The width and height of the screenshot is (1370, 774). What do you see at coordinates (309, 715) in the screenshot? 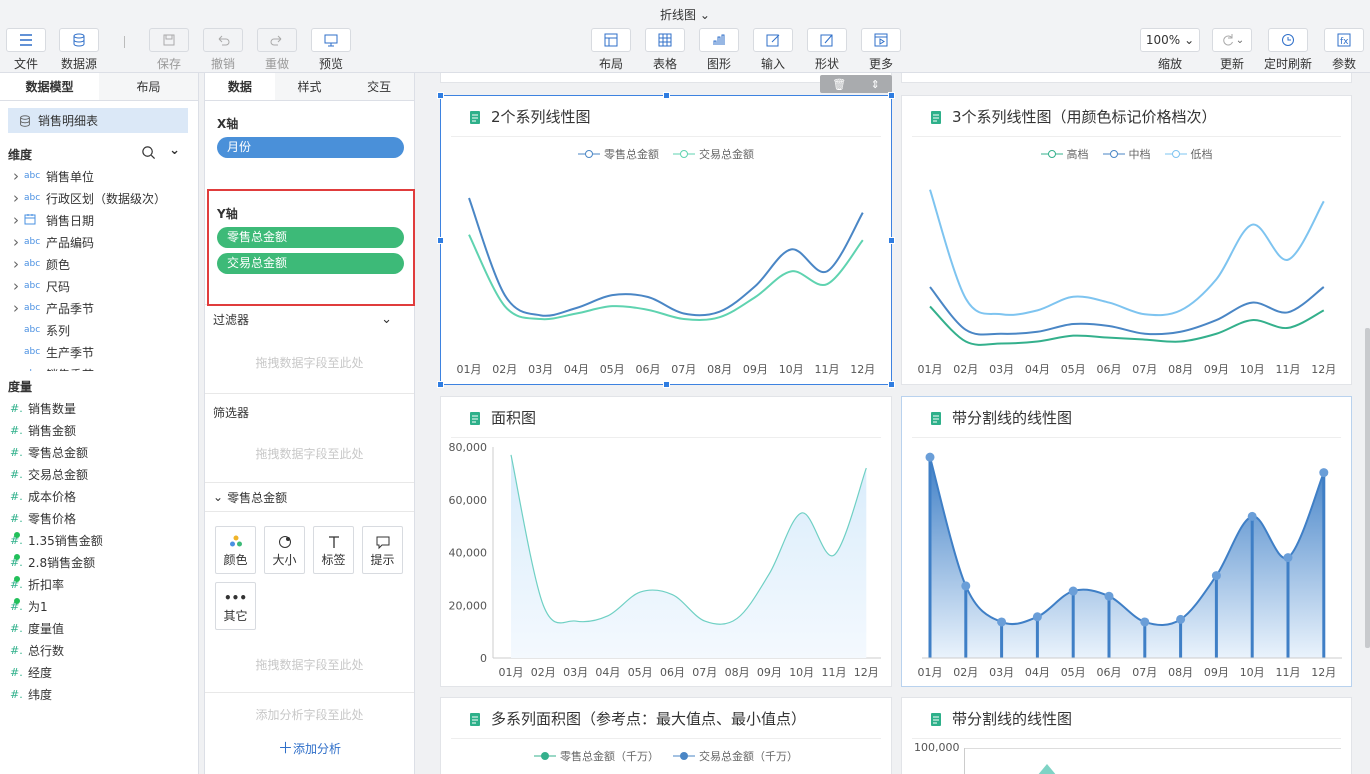
I see `analysis-drop-zone: 添加分析字段至此处` at bounding box center [309, 715].